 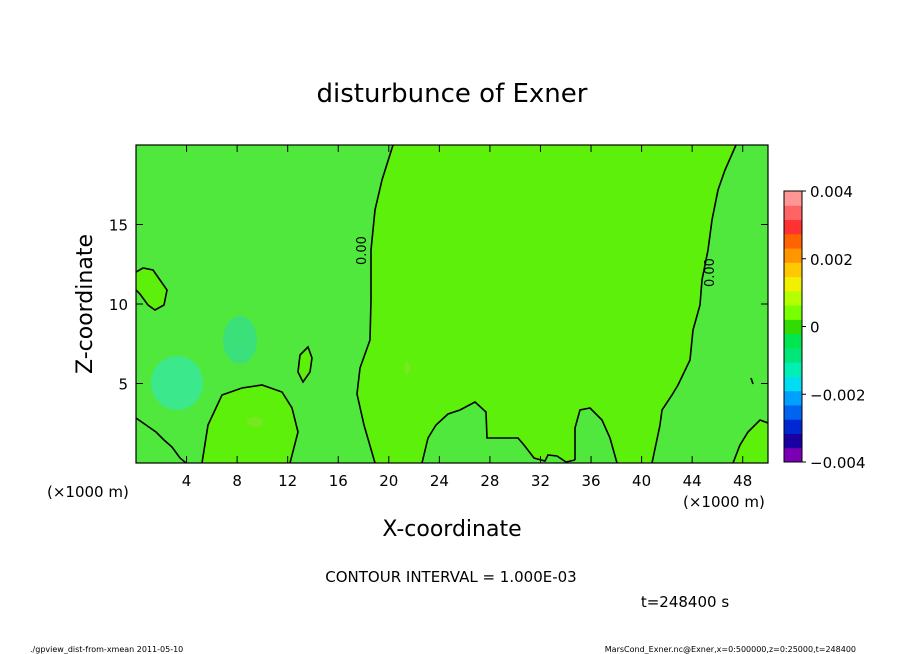 What do you see at coordinates (824, 327) in the screenshot?
I see `colorbar: 0.004 0.002 0 −0.002 −0.004` at bounding box center [824, 327].